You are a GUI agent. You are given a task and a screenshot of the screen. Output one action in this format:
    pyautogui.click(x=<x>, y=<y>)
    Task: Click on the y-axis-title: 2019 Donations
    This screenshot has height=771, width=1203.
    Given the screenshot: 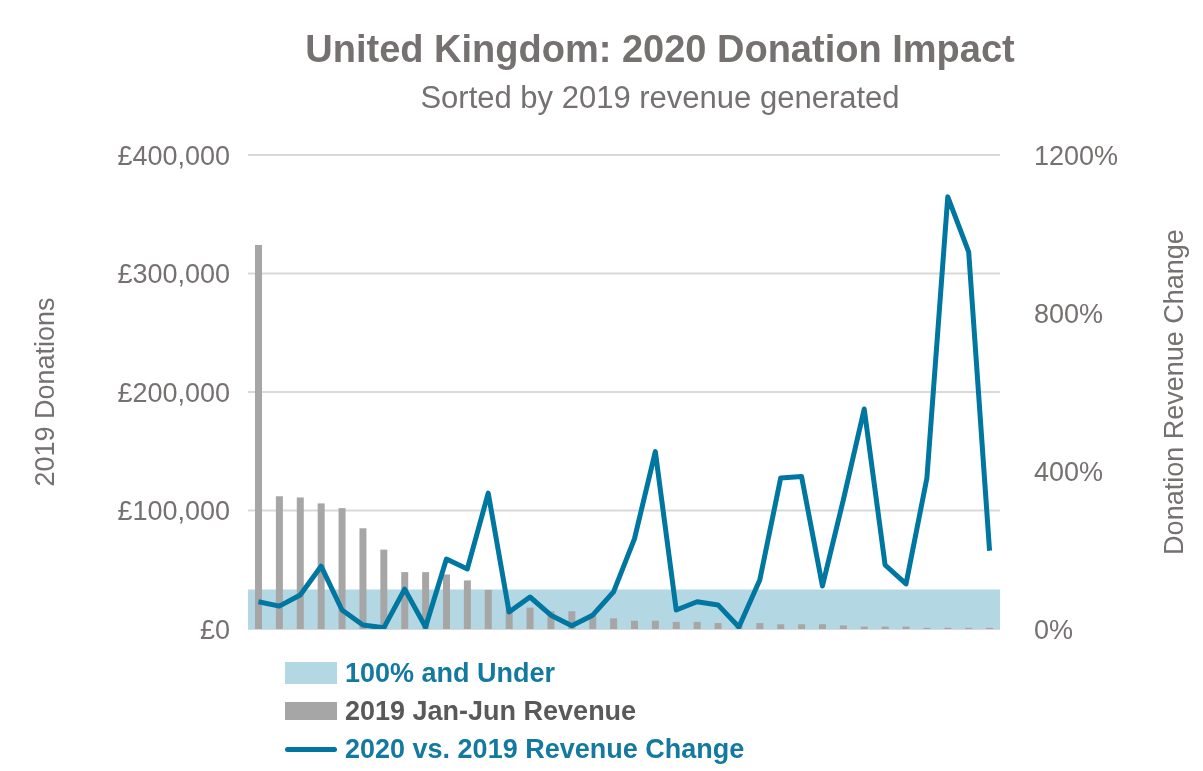 What is the action you would take?
    pyautogui.click(x=44, y=392)
    